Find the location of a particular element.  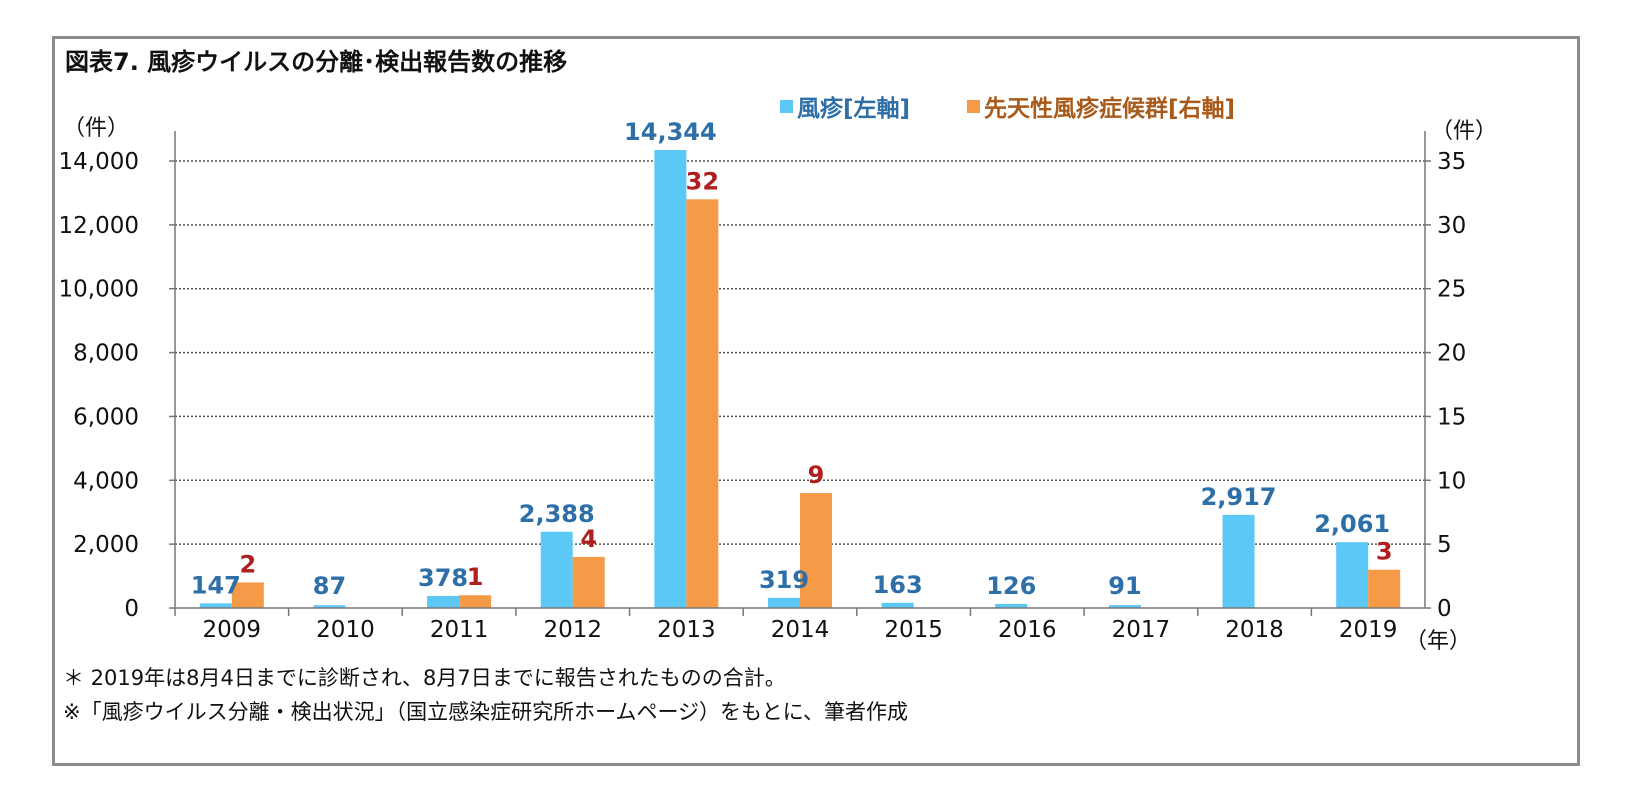

data-label-rubella: 126 is located at coordinates (1011, 586).